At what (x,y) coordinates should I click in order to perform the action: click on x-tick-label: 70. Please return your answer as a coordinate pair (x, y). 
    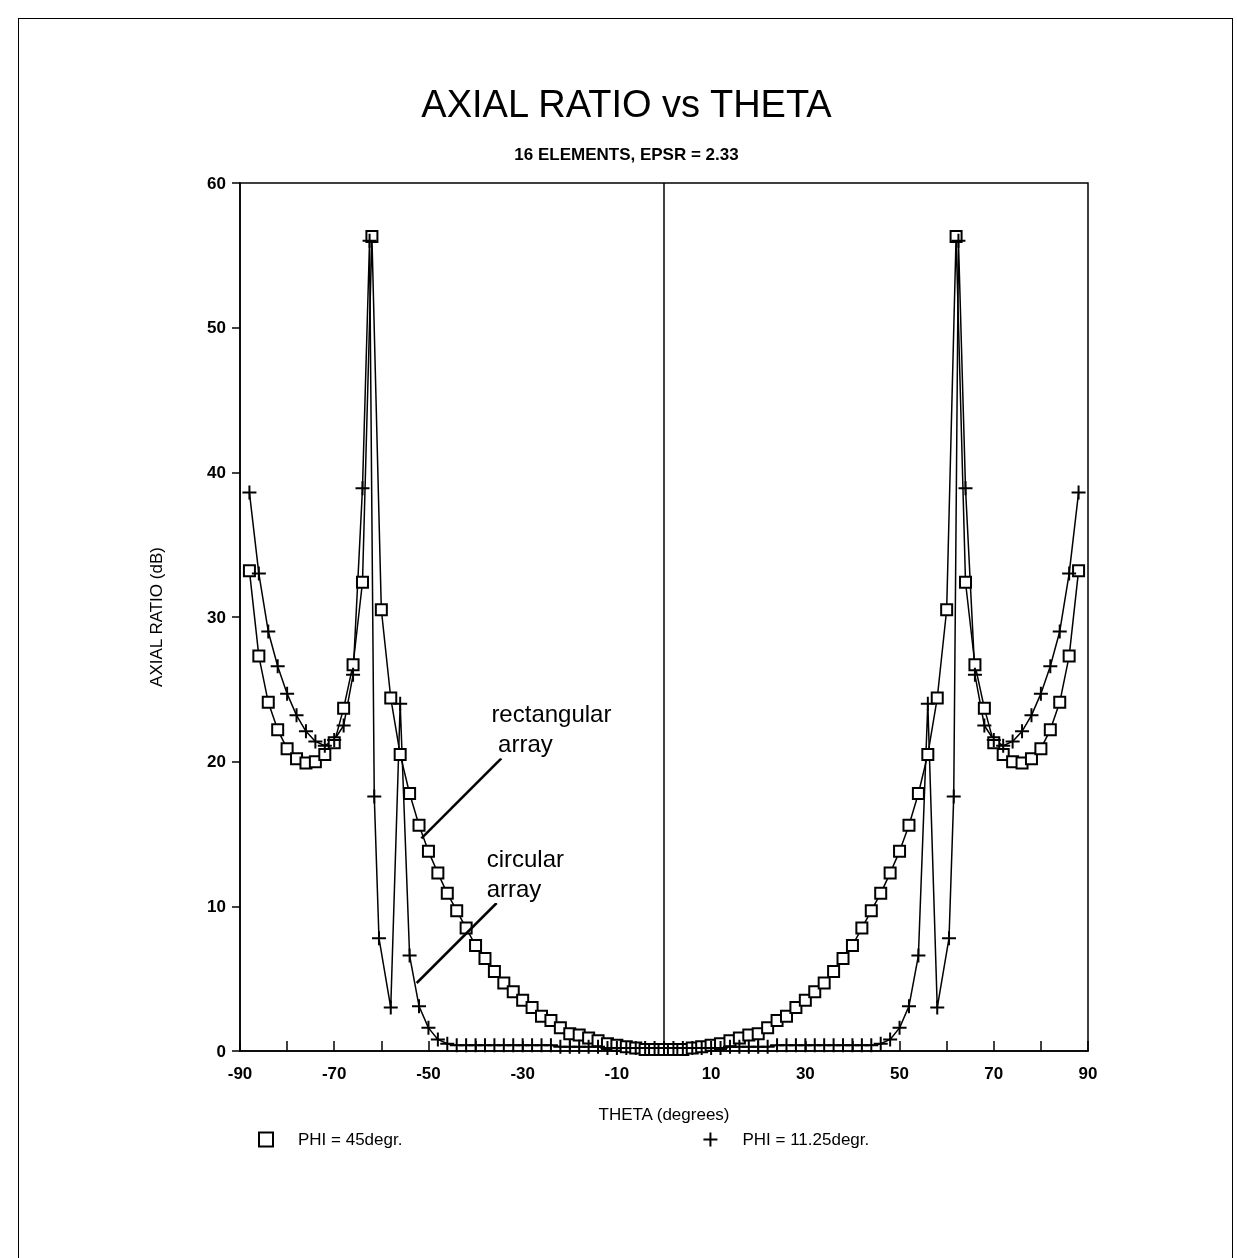
    Looking at the image, I should click on (994, 1073).